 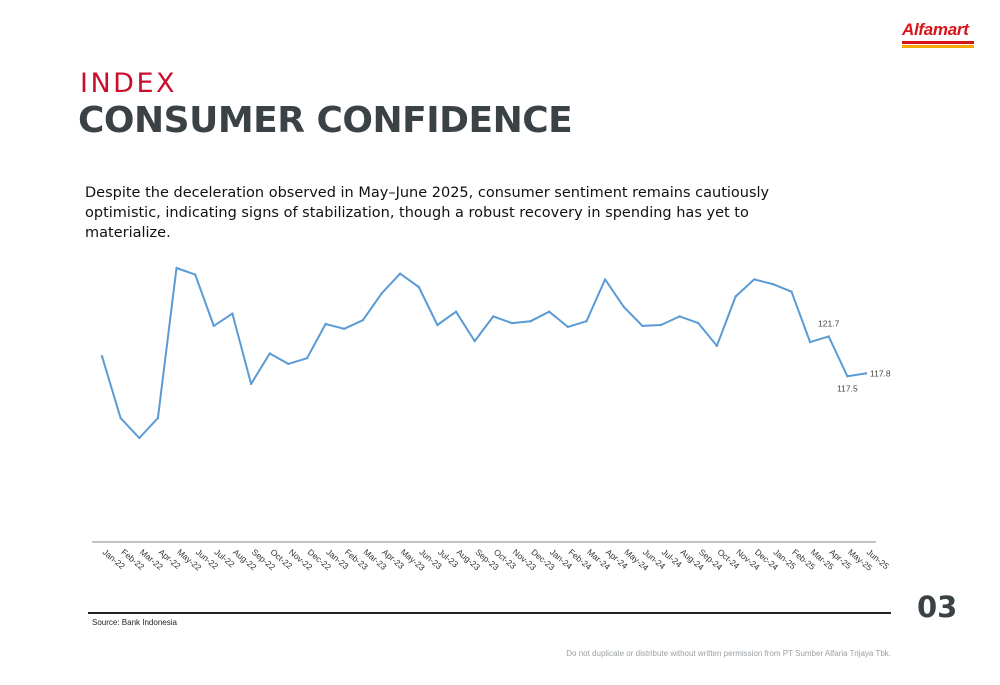 What do you see at coordinates (847, 388) in the screenshot?
I see `data-label: 117.5` at bounding box center [847, 388].